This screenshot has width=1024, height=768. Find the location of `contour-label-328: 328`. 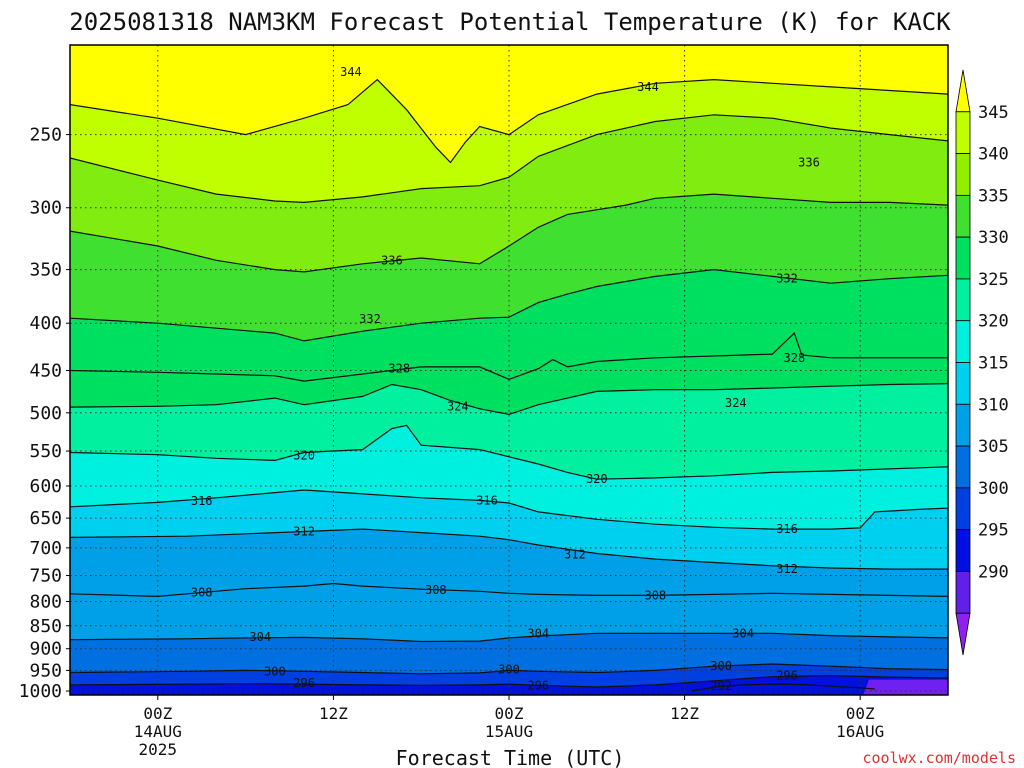

contour-label-328: 328 is located at coordinates (399, 369).